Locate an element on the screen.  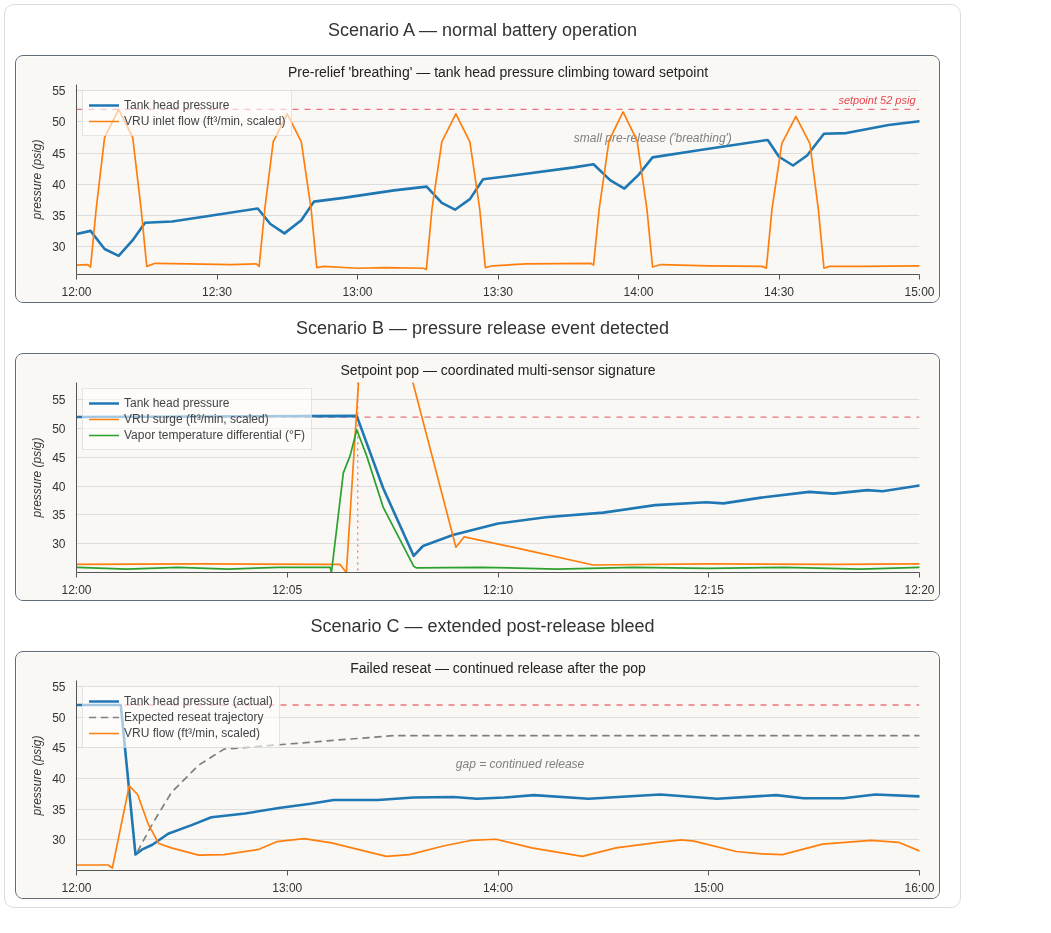
ref-line-label: setpoint 52 psig is located at coordinates (877, 100).